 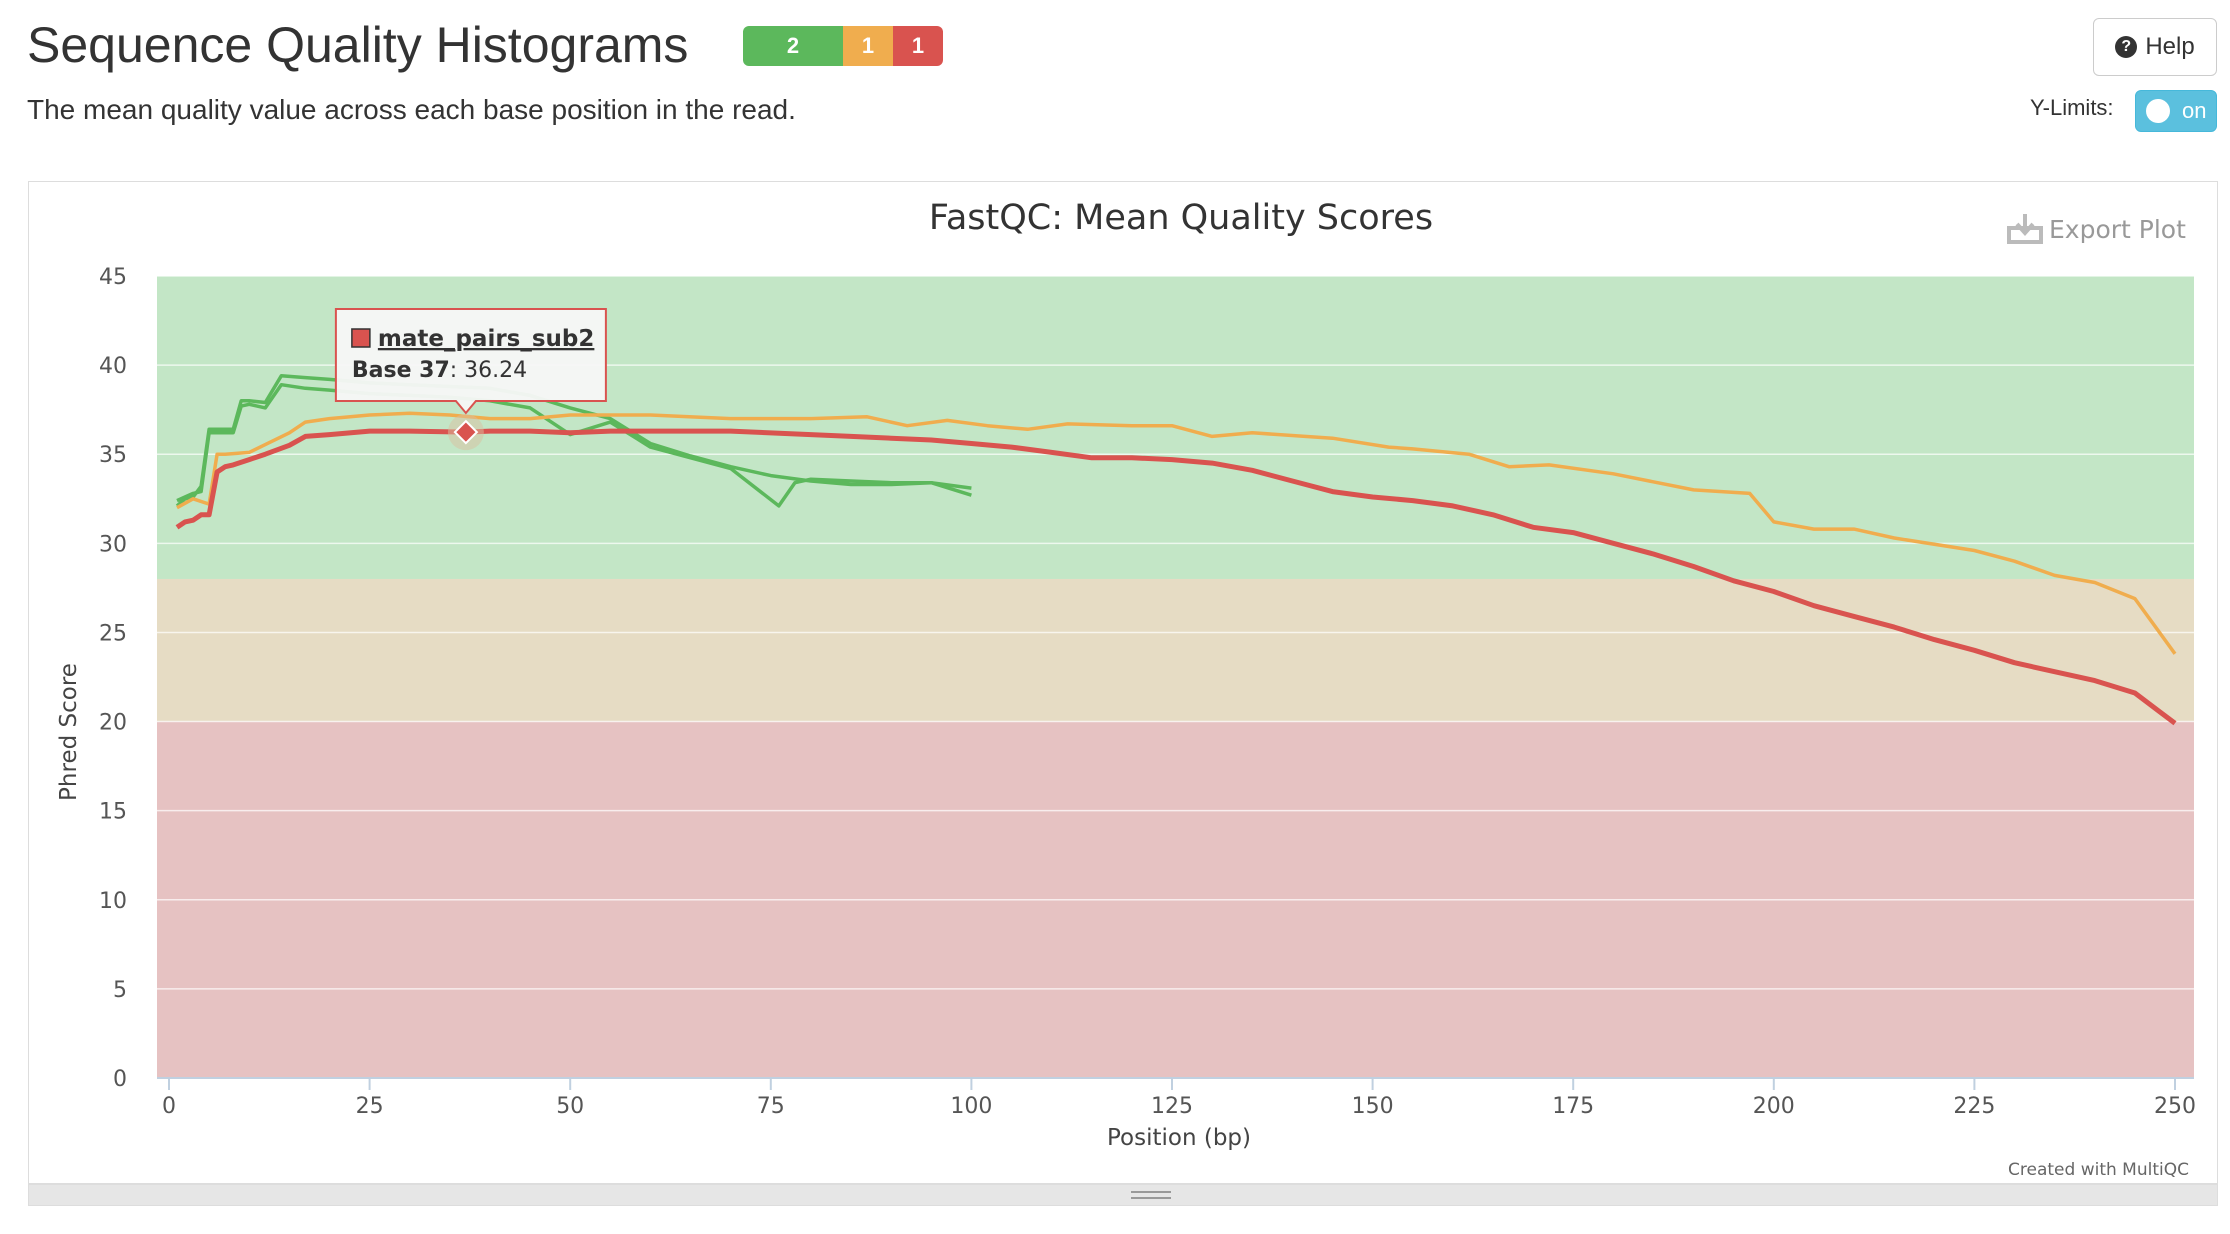 What do you see at coordinates (2098, 1170) in the screenshot?
I see `credit-text: Created with MultiQC` at bounding box center [2098, 1170].